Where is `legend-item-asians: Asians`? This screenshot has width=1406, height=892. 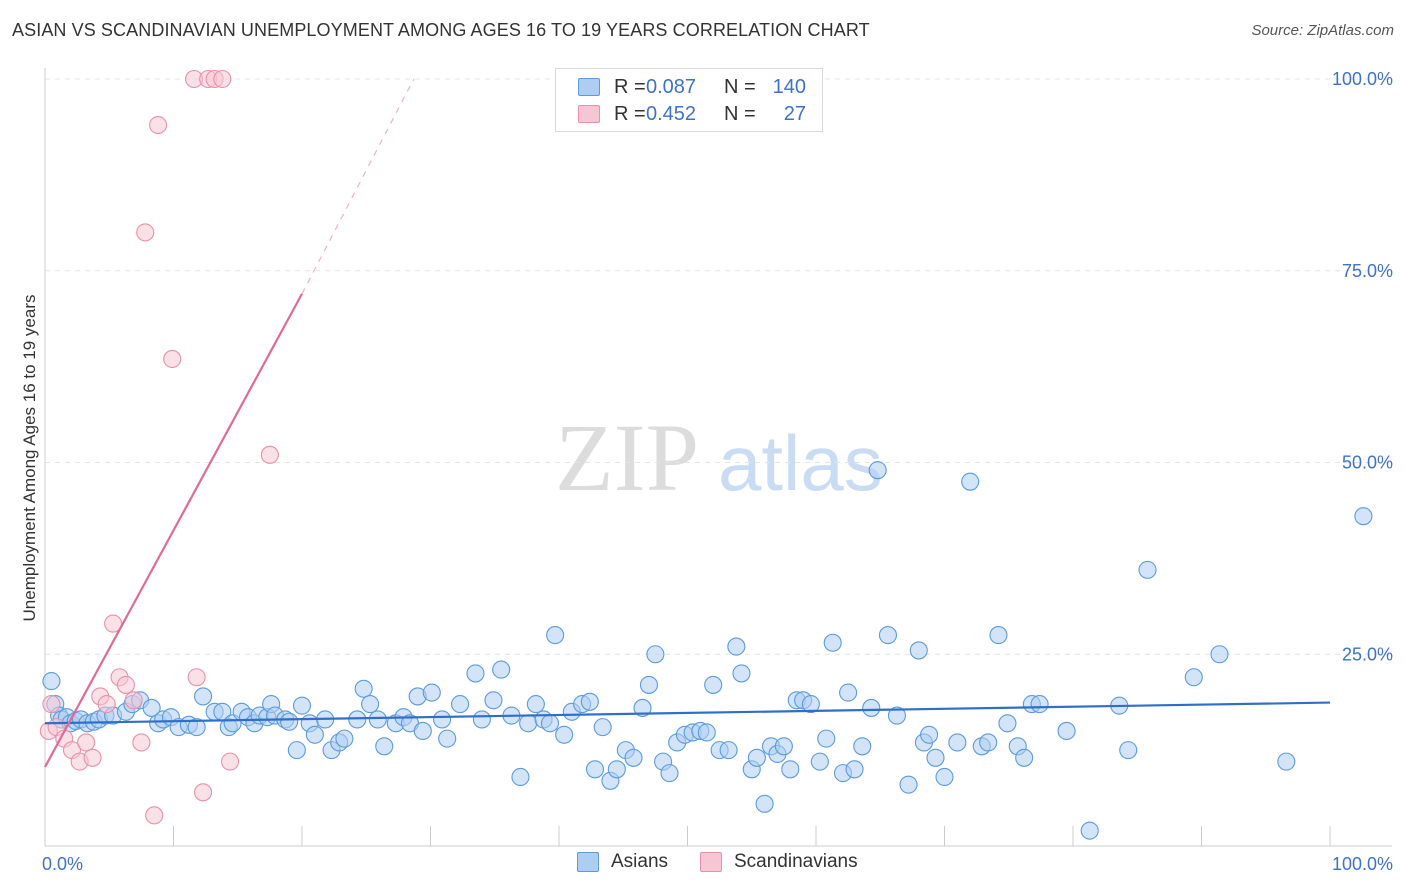
legend-item-asians: Asians is located at coordinates (622, 862).